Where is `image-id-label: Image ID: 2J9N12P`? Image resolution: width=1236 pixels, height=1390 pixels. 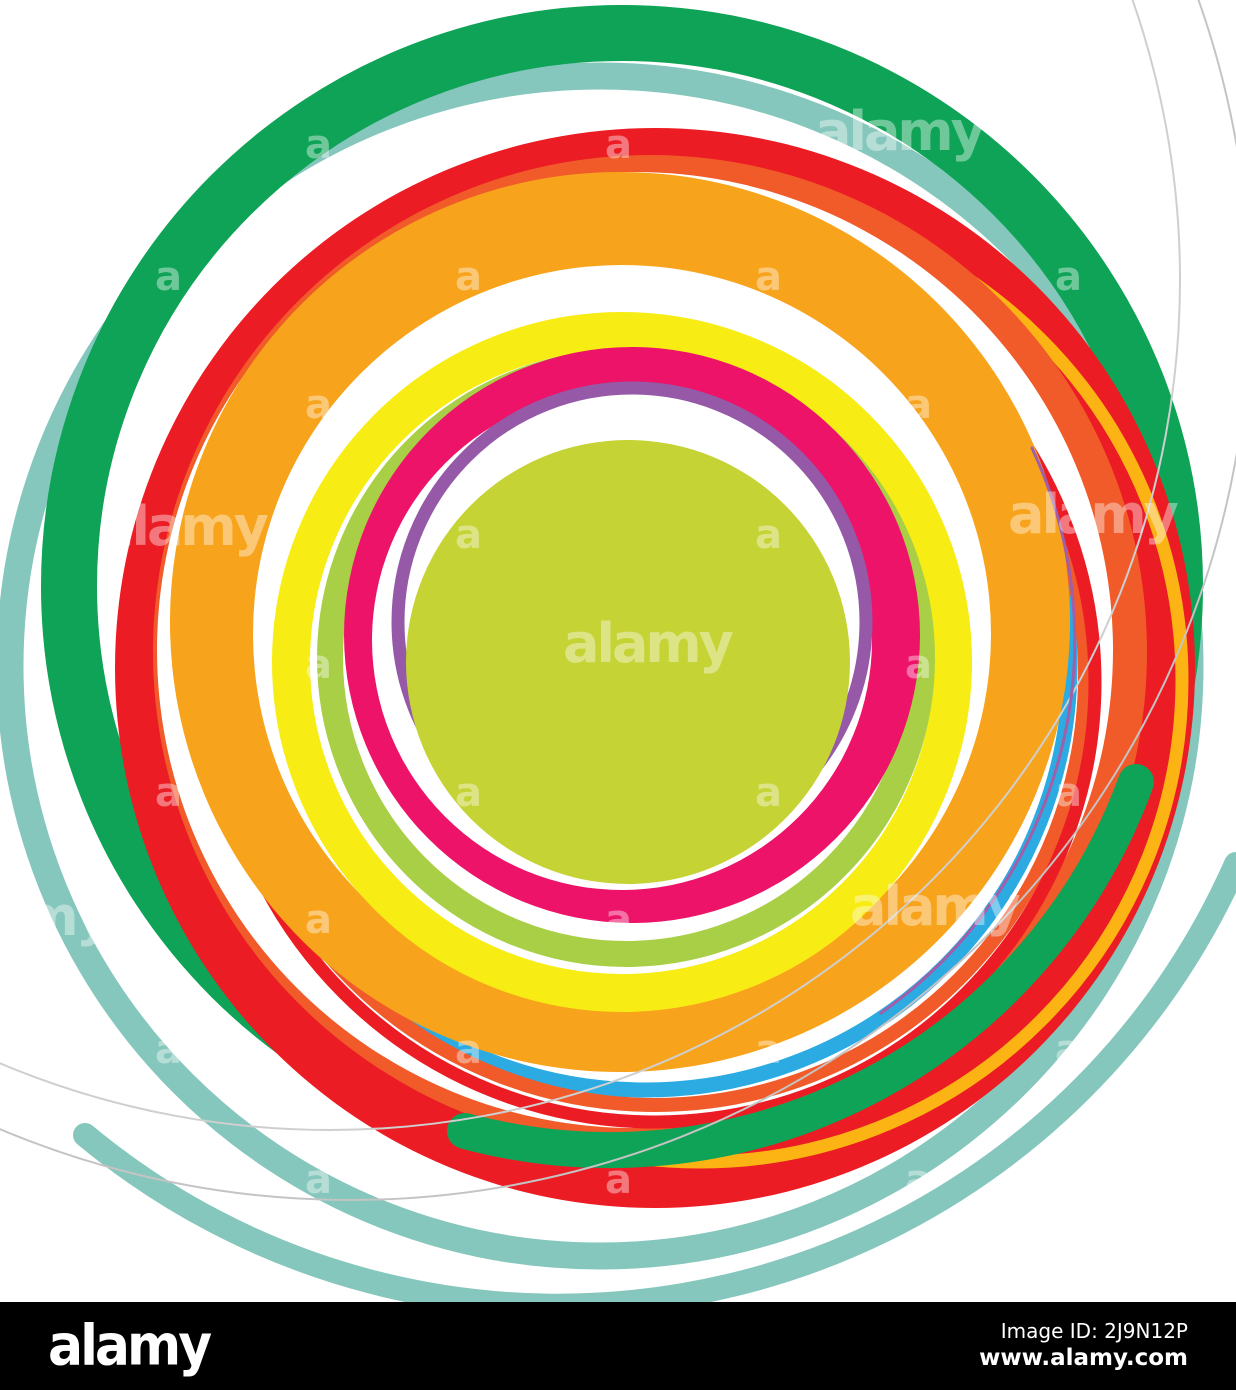
image-id-label: Image ID: 2J9N12P is located at coordinates (1094, 1331).